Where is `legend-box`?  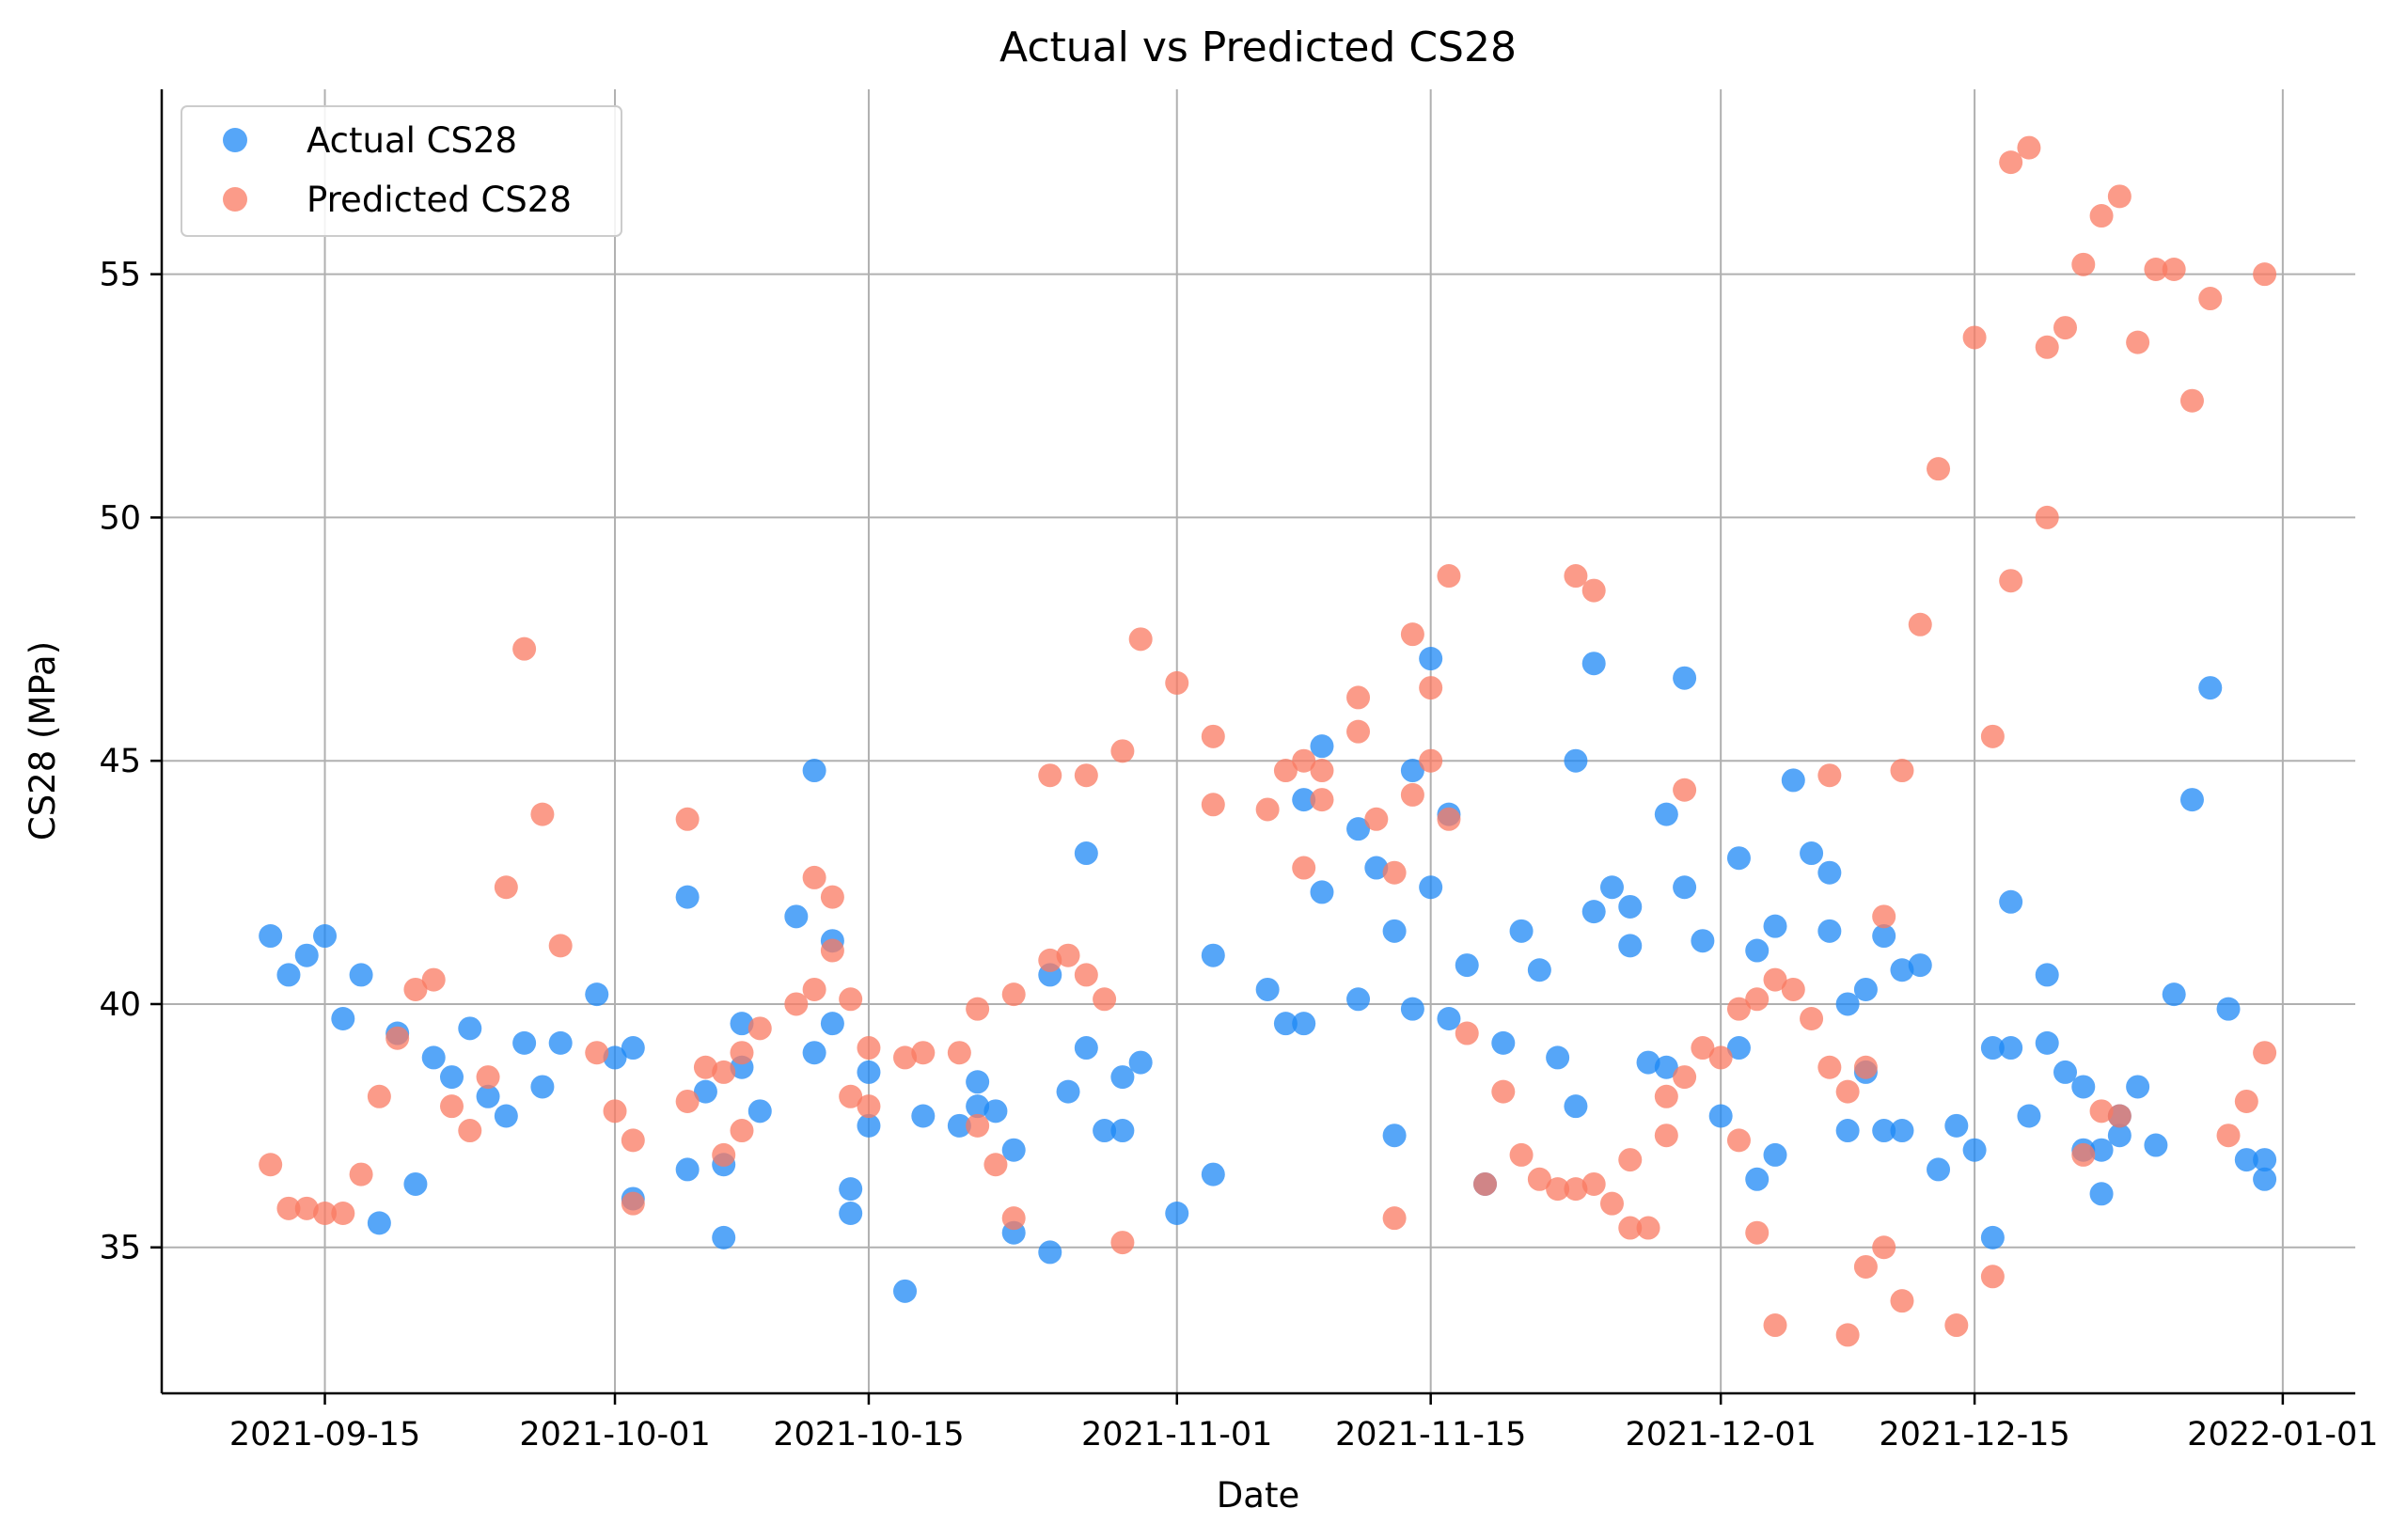 legend-box is located at coordinates (401, 171).